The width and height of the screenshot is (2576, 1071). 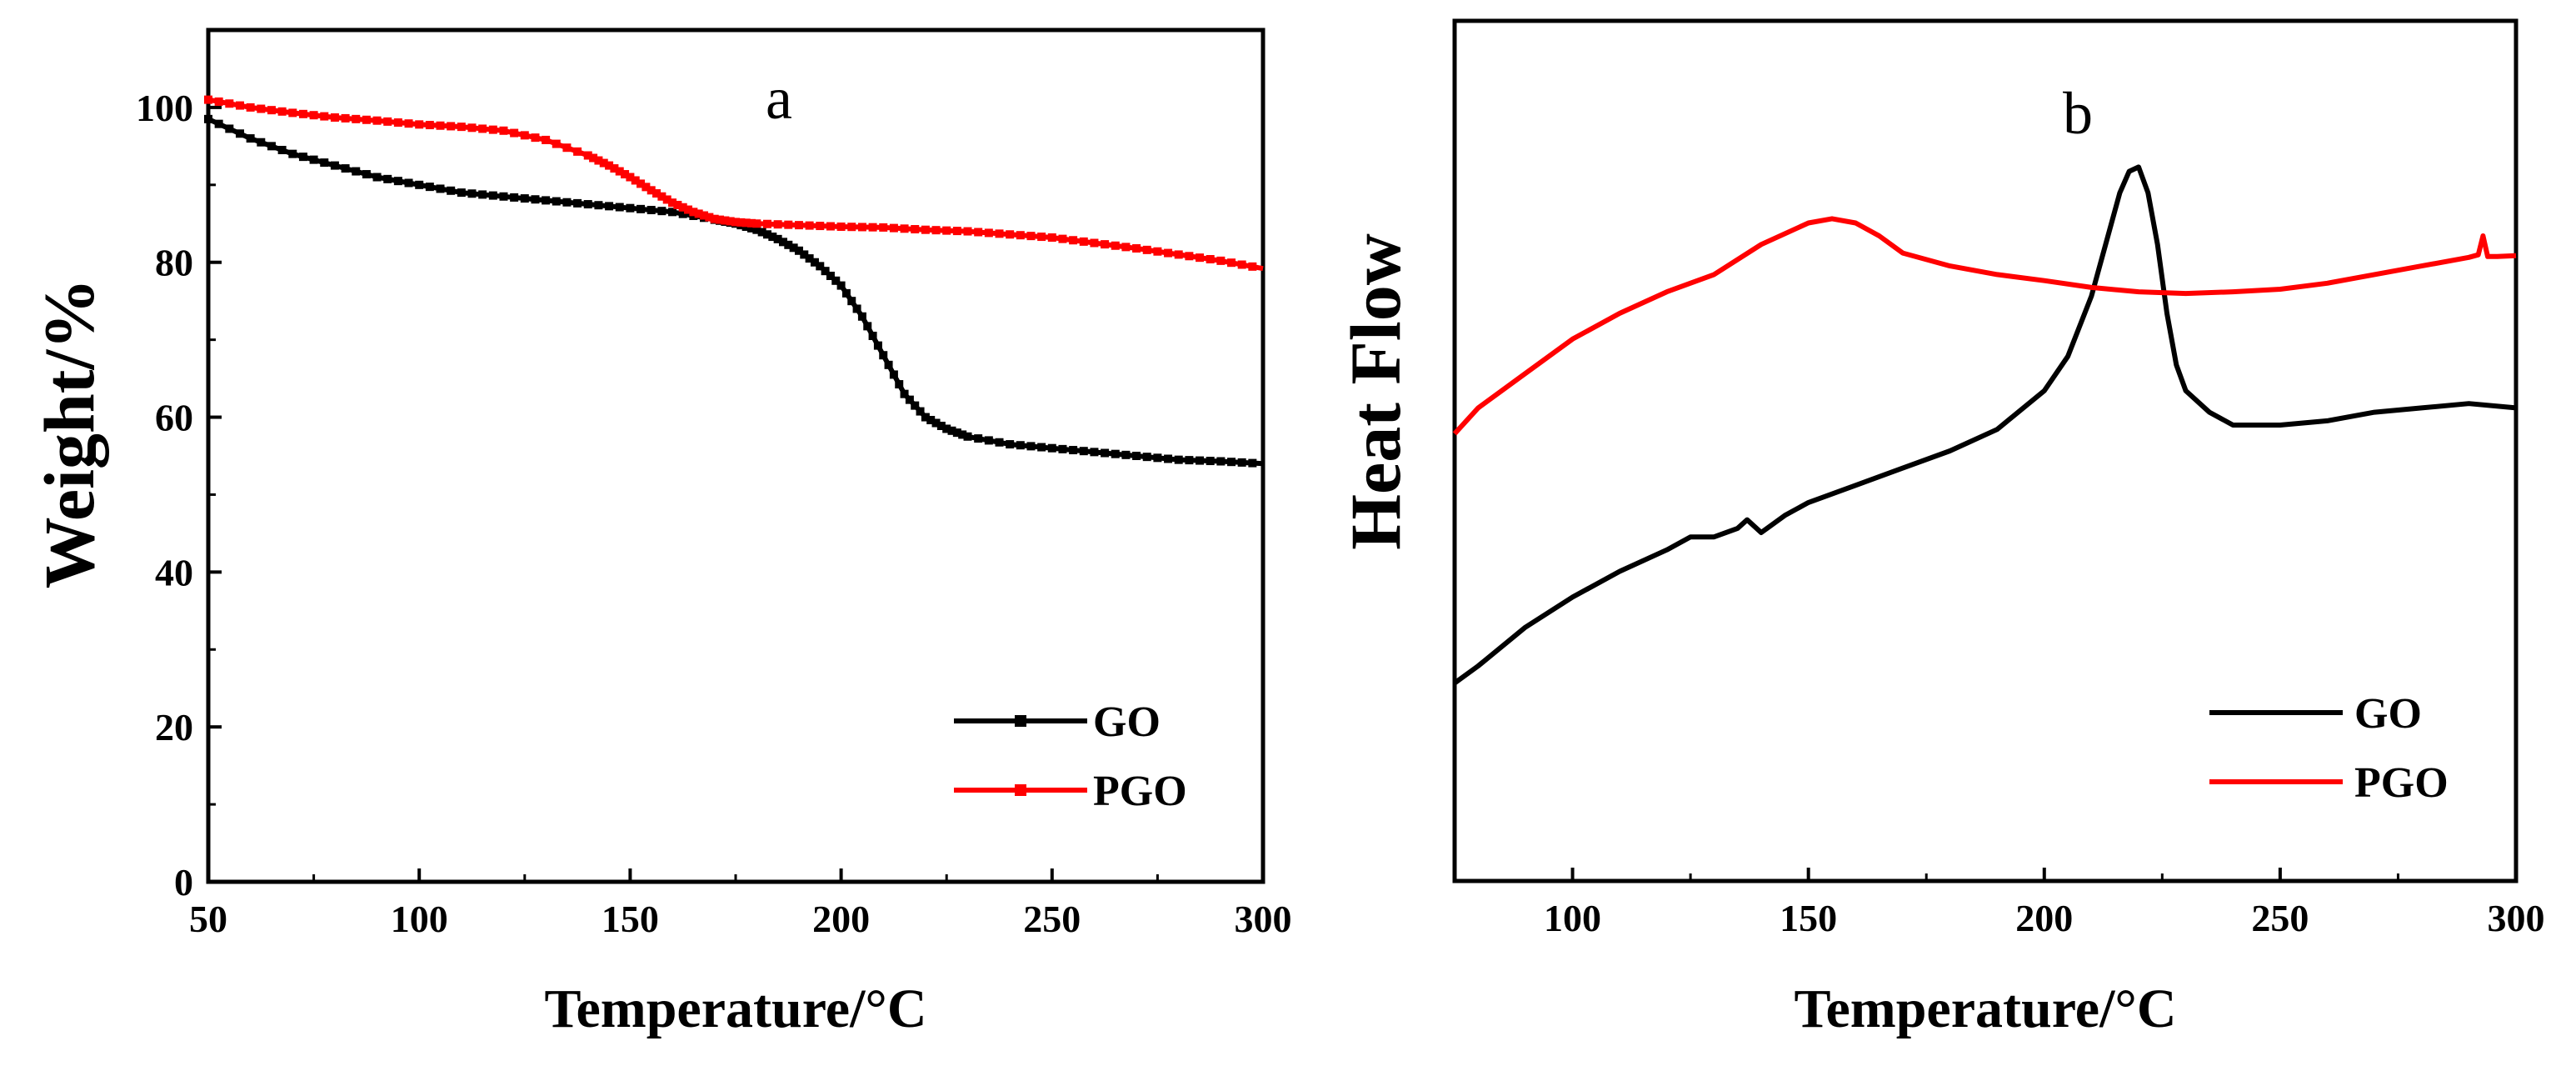 I want to click on panel-b-legend-pgo-label: PGO, so click(x=2401, y=783).